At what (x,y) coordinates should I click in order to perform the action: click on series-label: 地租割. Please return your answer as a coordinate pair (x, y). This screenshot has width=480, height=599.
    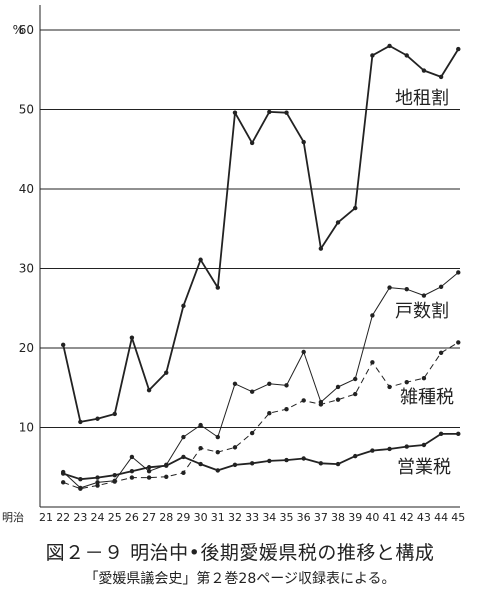
    Looking at the image, I should click on (422, 98).